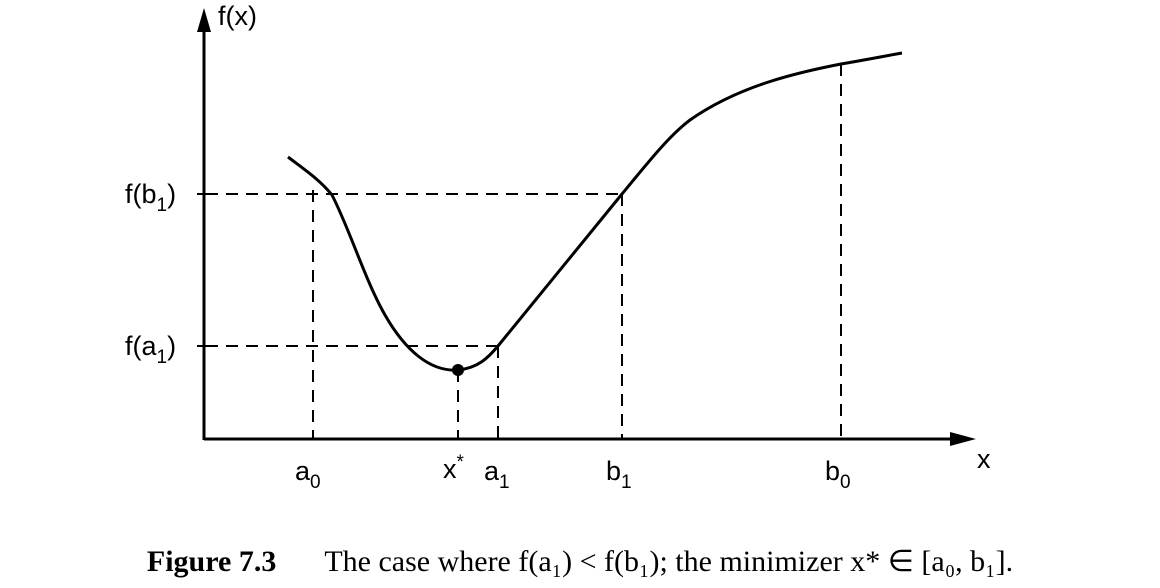 The height and width of the screenshot is (588, 1160). I want to click on tick-label-a1: a1, so click(497, 474).